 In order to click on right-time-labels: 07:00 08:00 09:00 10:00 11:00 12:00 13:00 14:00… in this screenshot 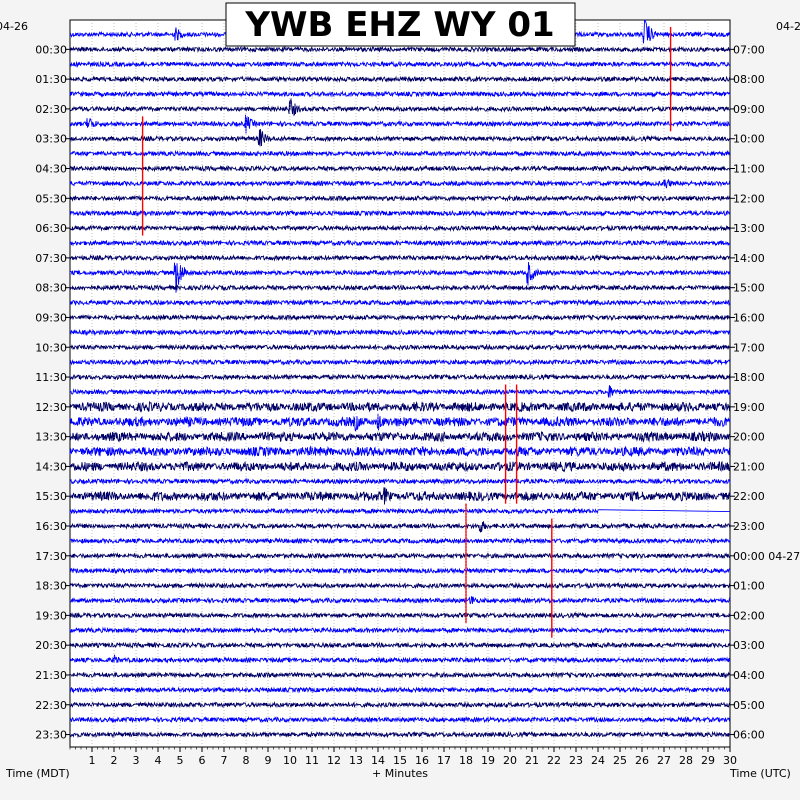, I will do `click(765, 392)`.